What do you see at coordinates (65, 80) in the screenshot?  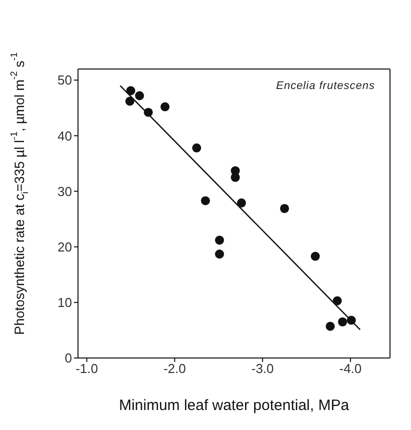 I see `y-tick-label: 50` at bounding box center [65, 80].